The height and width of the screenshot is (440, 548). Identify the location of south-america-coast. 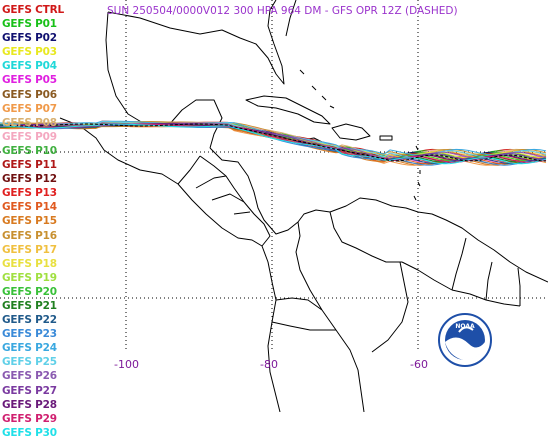
(422, 240).